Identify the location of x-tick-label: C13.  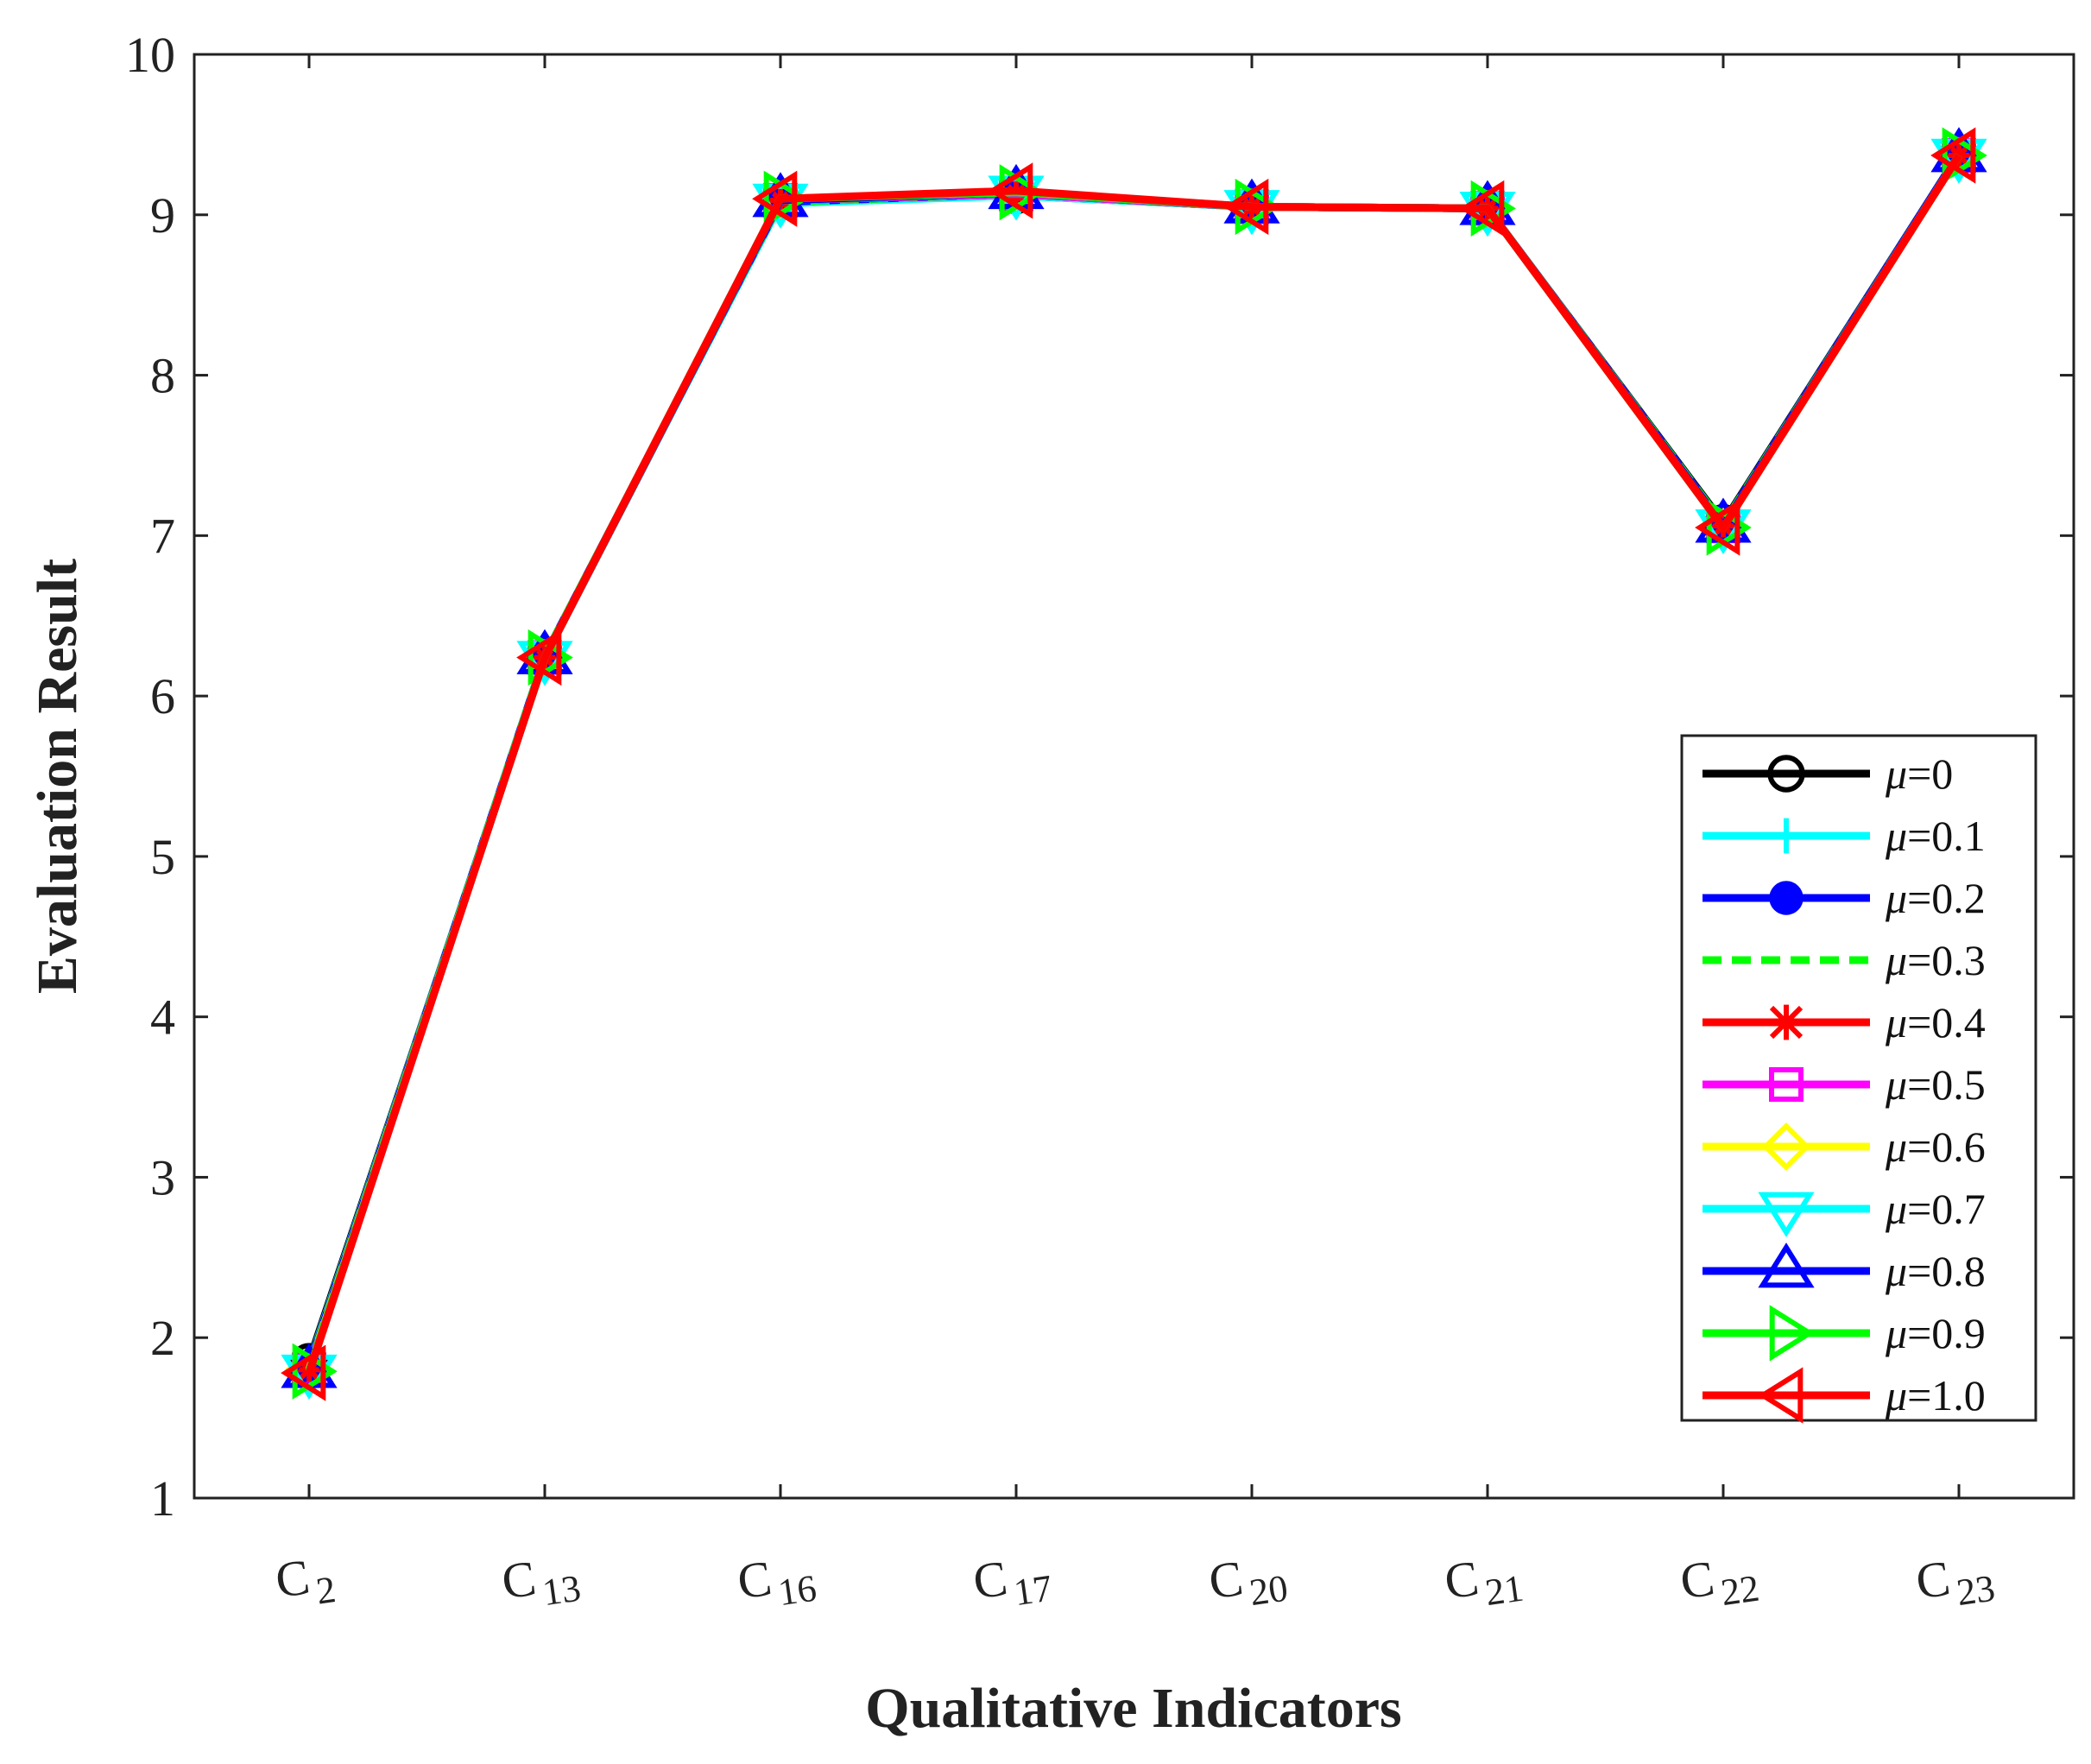
(540, 1582).